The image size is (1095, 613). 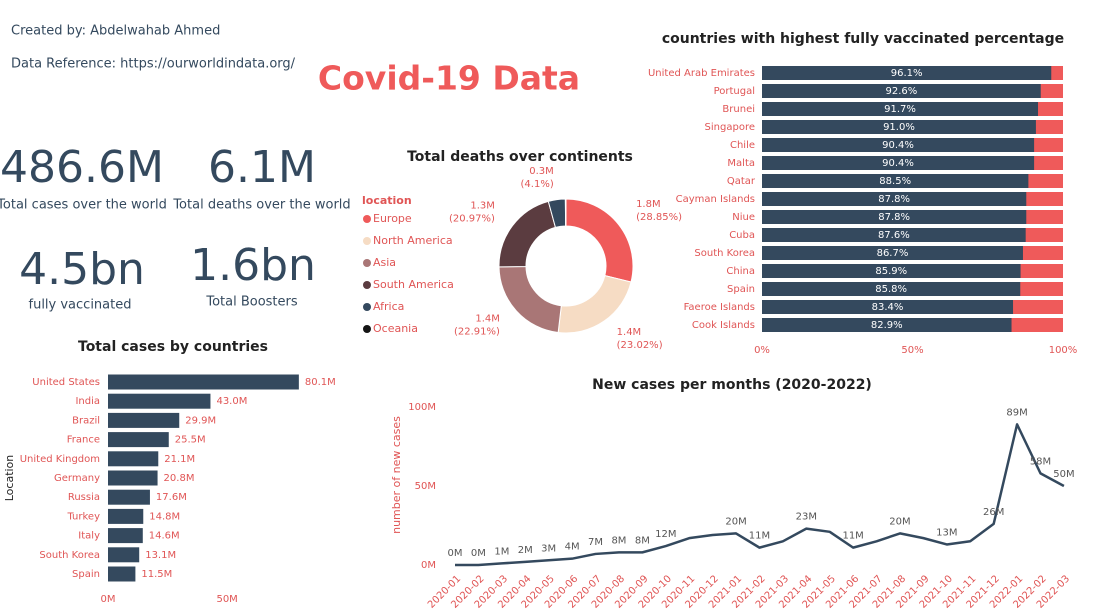 I want to click on slice-amount-label: 1.3M, so click(x=482, y=205).